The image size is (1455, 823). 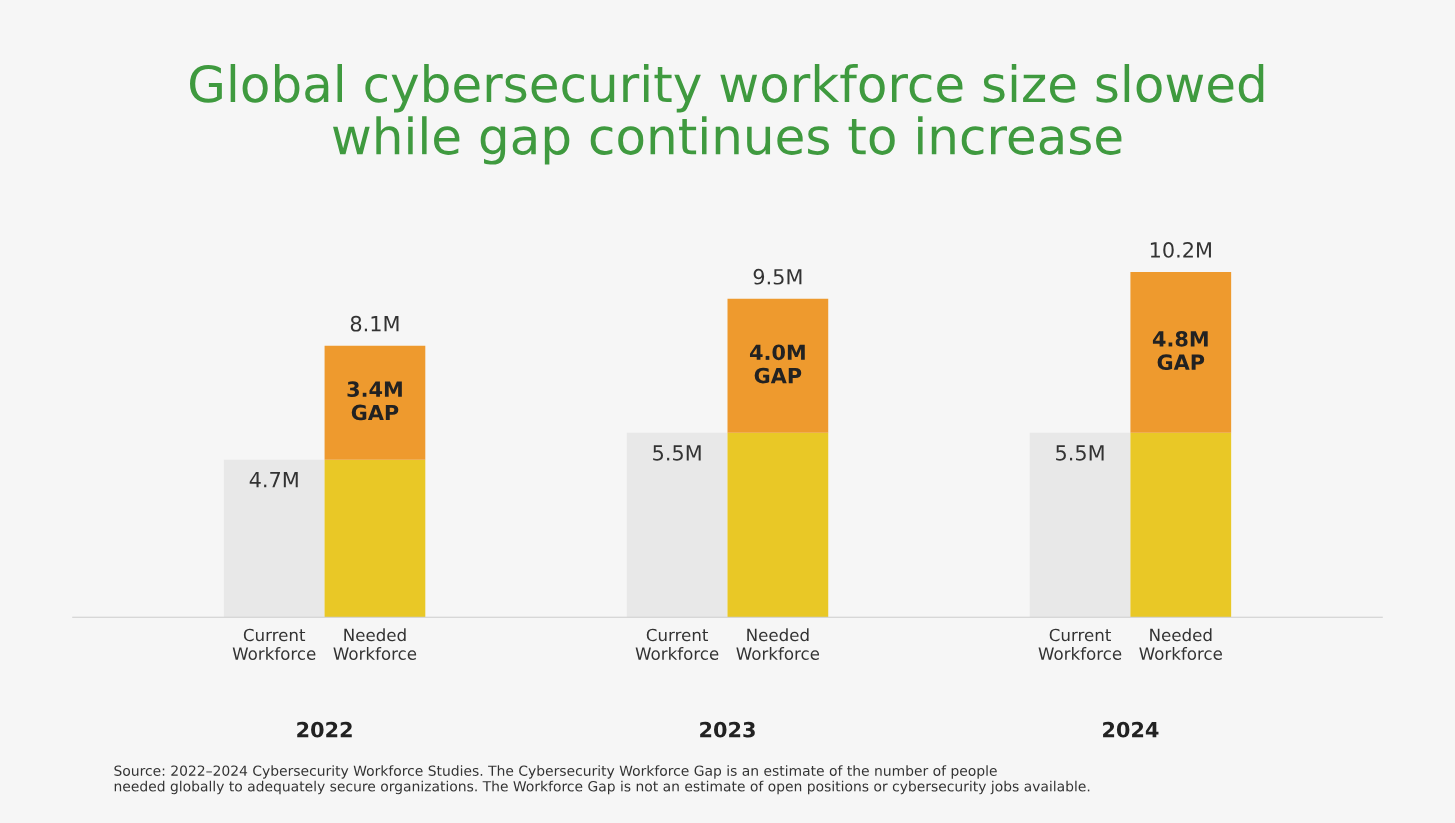 What do you see at coordinates (374, 323) in the screenshot?
I see `total-label: 8.1M` at bounding box center [374, 323].